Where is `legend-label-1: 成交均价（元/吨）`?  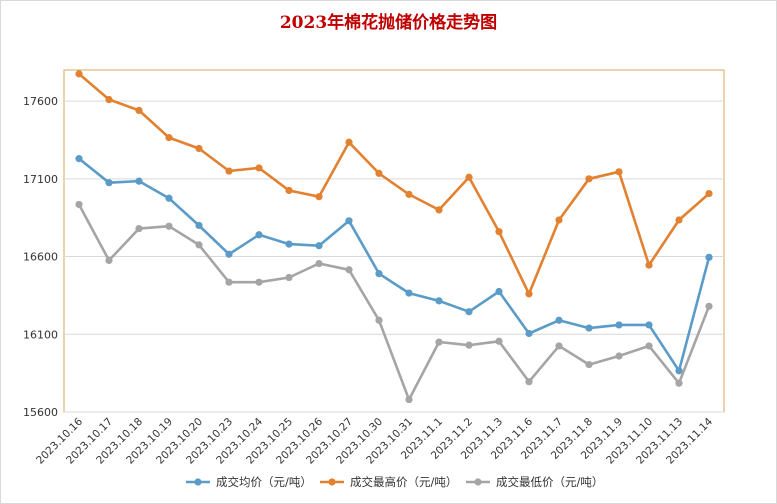
legend-label-1: 成交均价（元/吨） is located at coordinates (264, 482).